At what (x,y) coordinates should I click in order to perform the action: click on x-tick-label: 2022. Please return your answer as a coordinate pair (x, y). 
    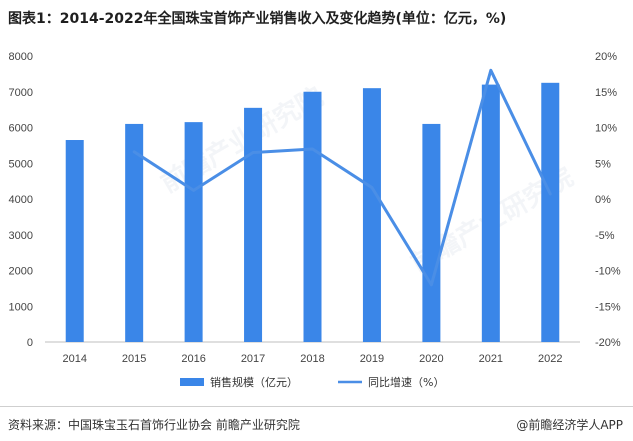
    Looking at the image, I should click on (550, 359).